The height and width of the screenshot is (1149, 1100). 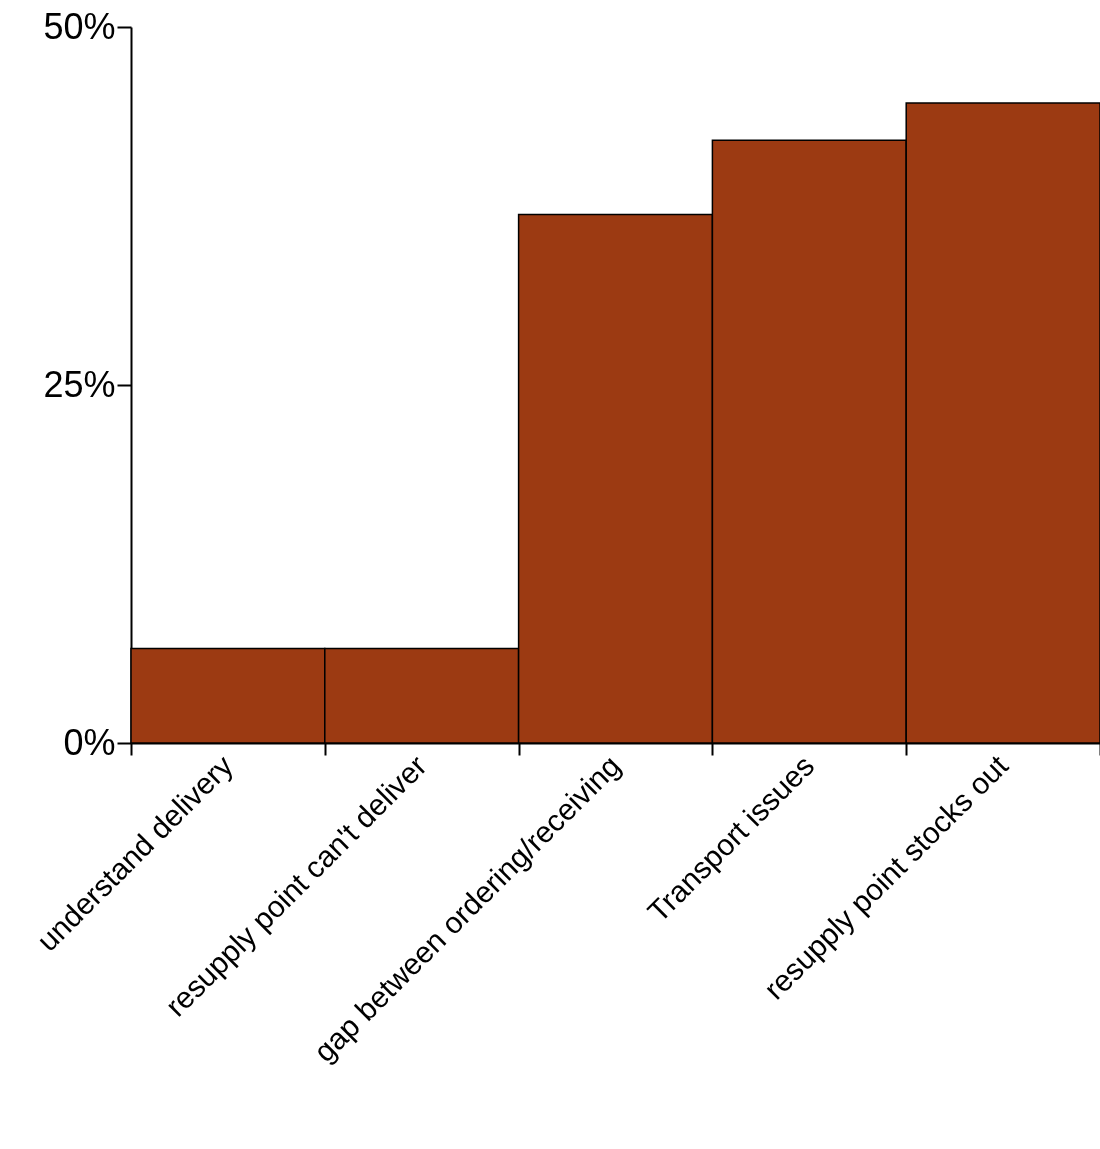 I want to click on y-tick-label: 25%, so click(x=79, y=384).